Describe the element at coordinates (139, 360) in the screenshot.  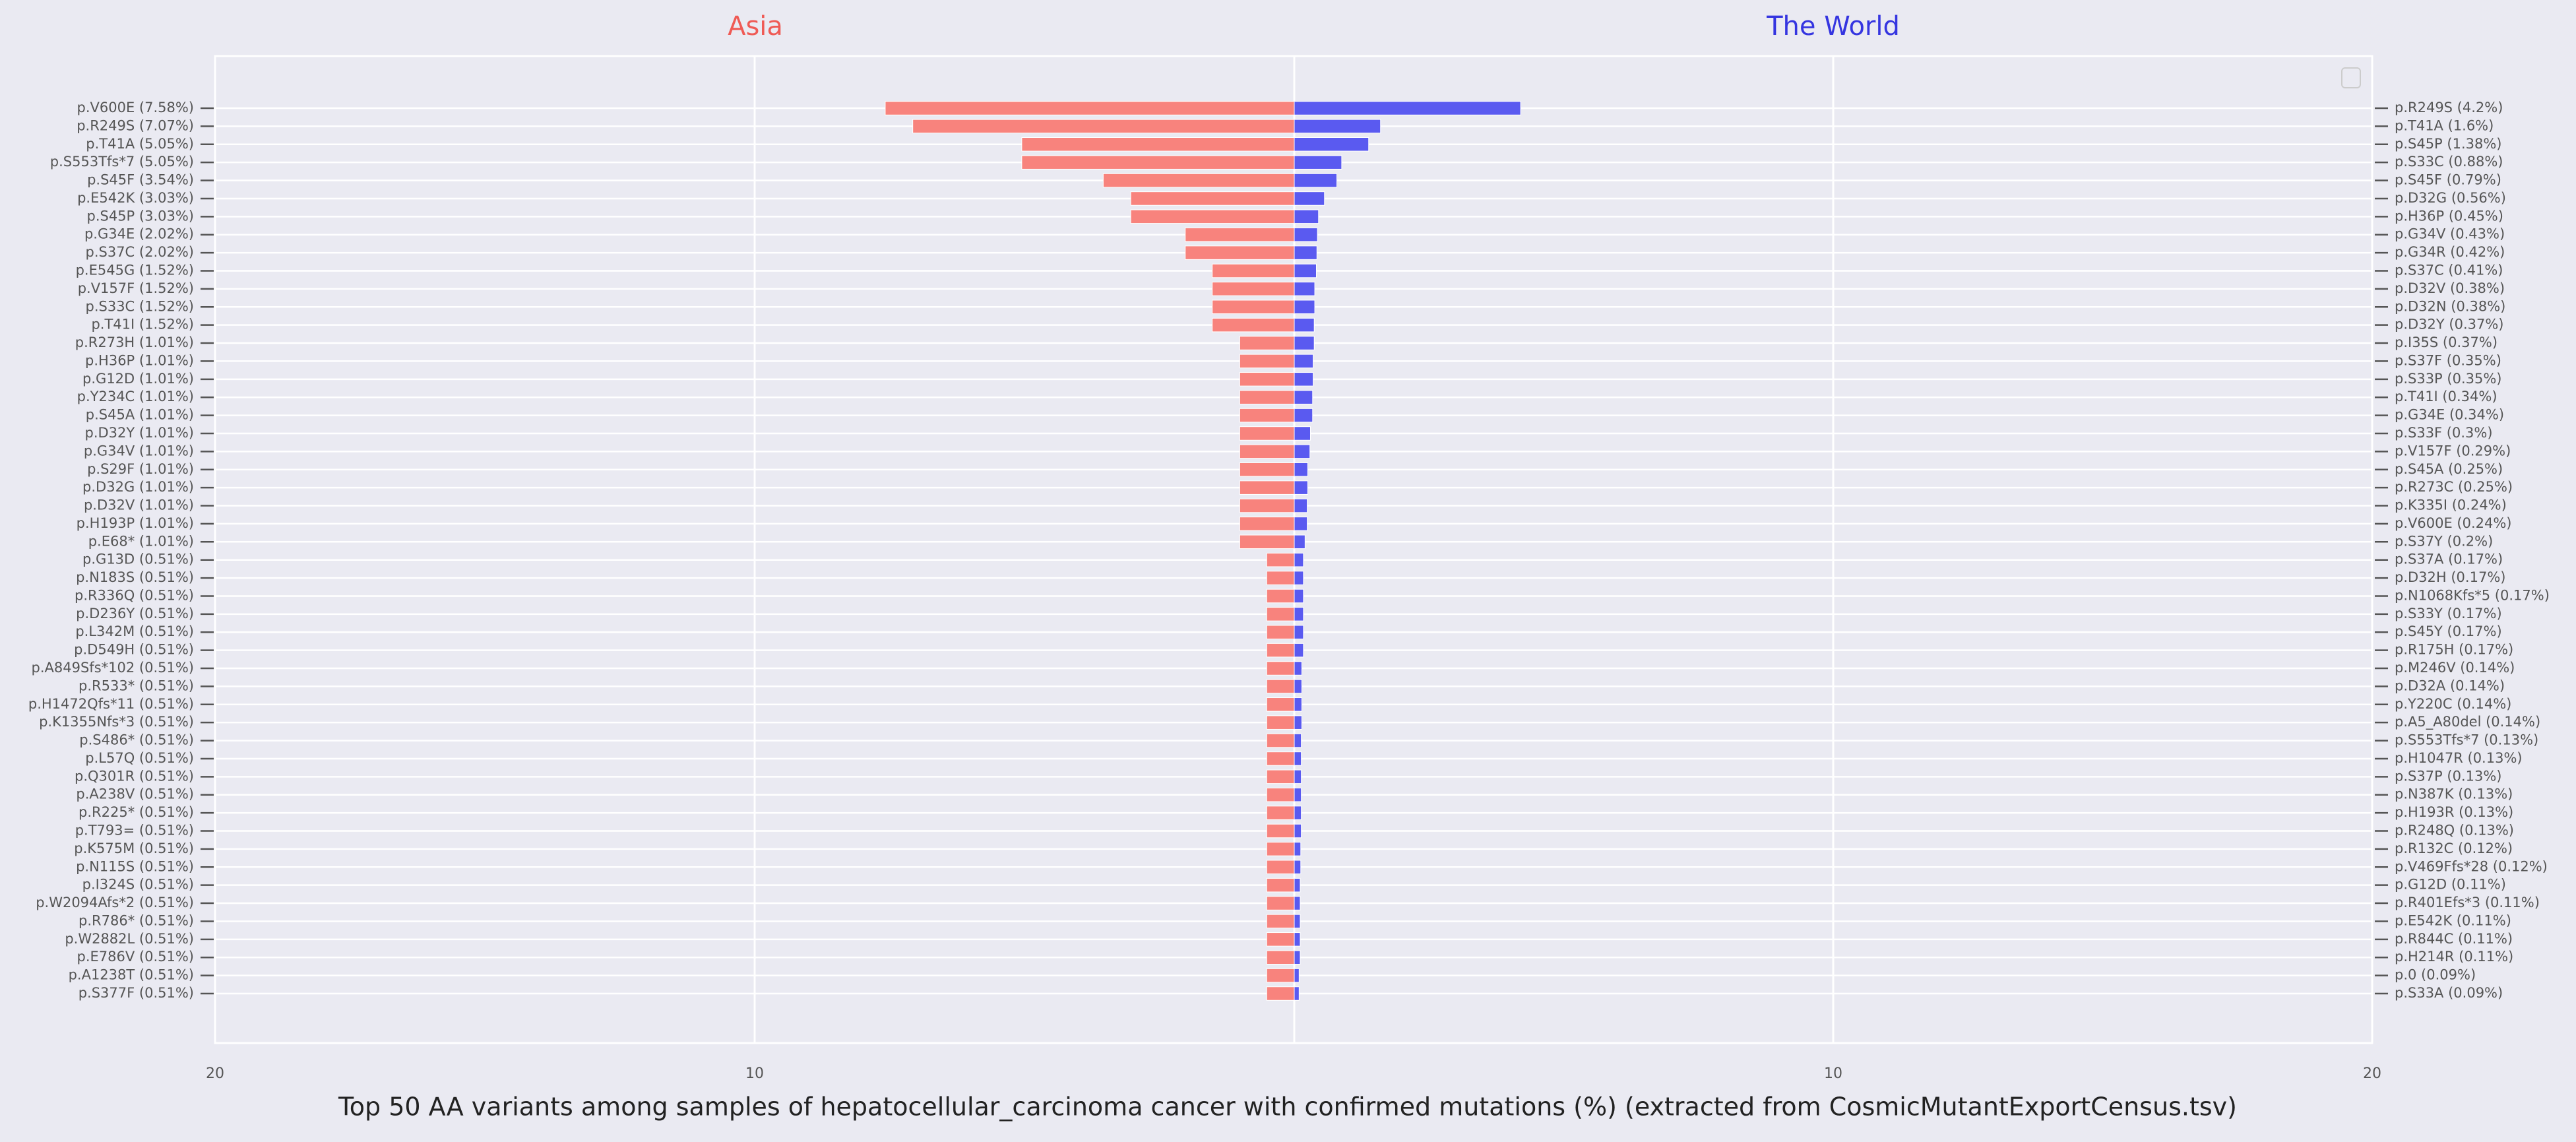
I see `y-tick-label: p.H36P (1.01%)` at that location.